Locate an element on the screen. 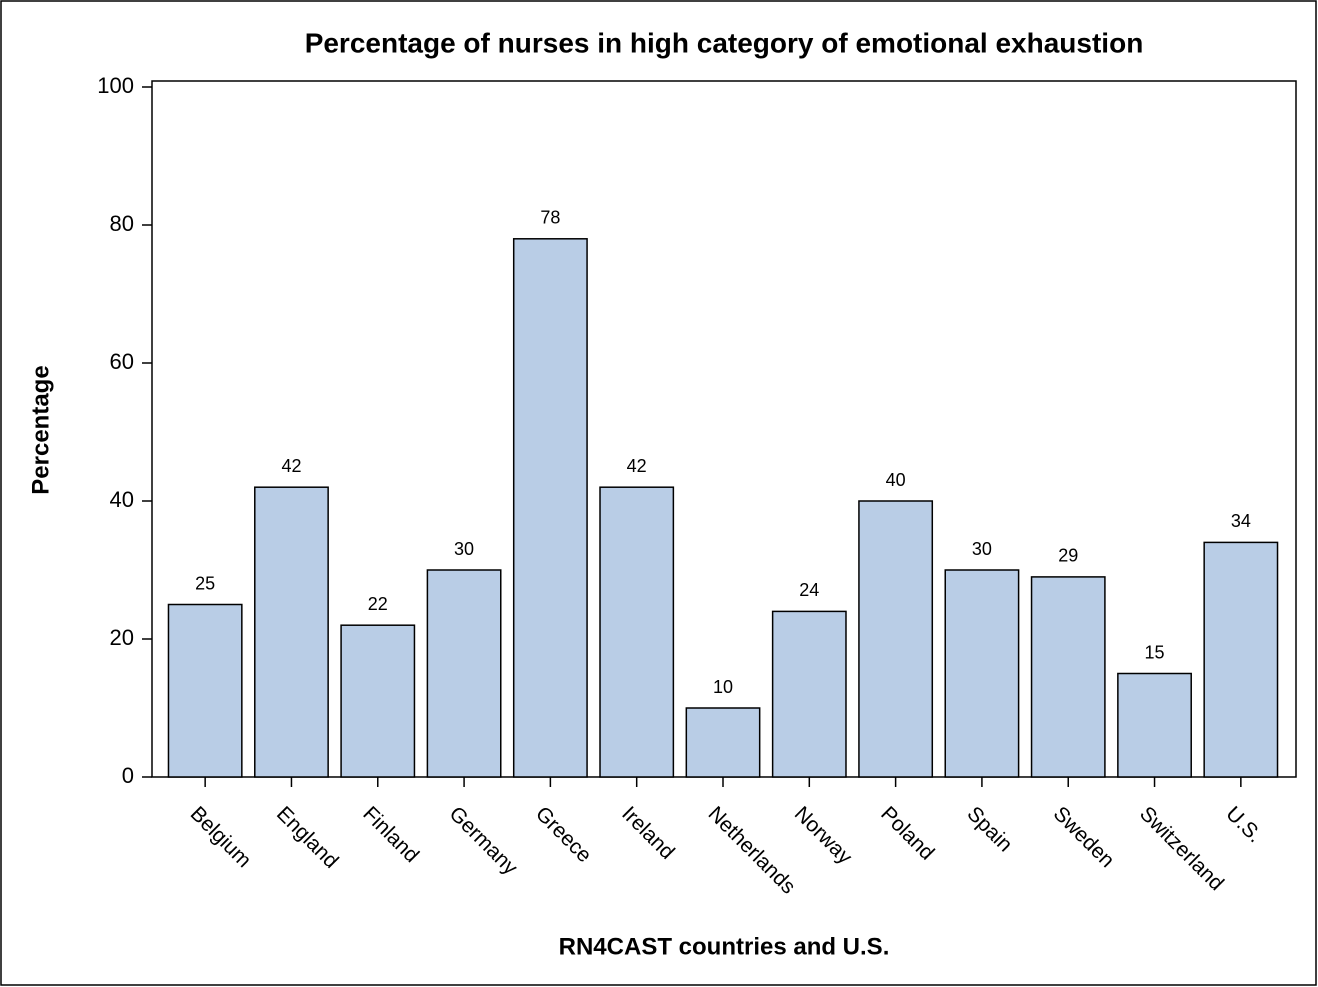  value-label: 24 is located at coordinates (809, 590).